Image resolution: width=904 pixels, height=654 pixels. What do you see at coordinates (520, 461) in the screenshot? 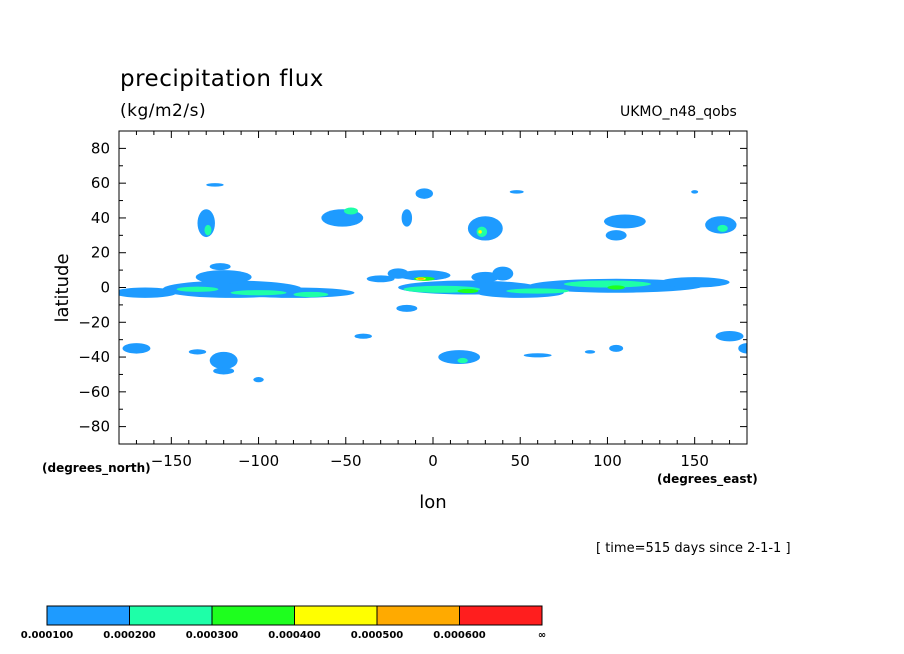
I see `x-tick-label: 50` at bounding box center [520, 461].